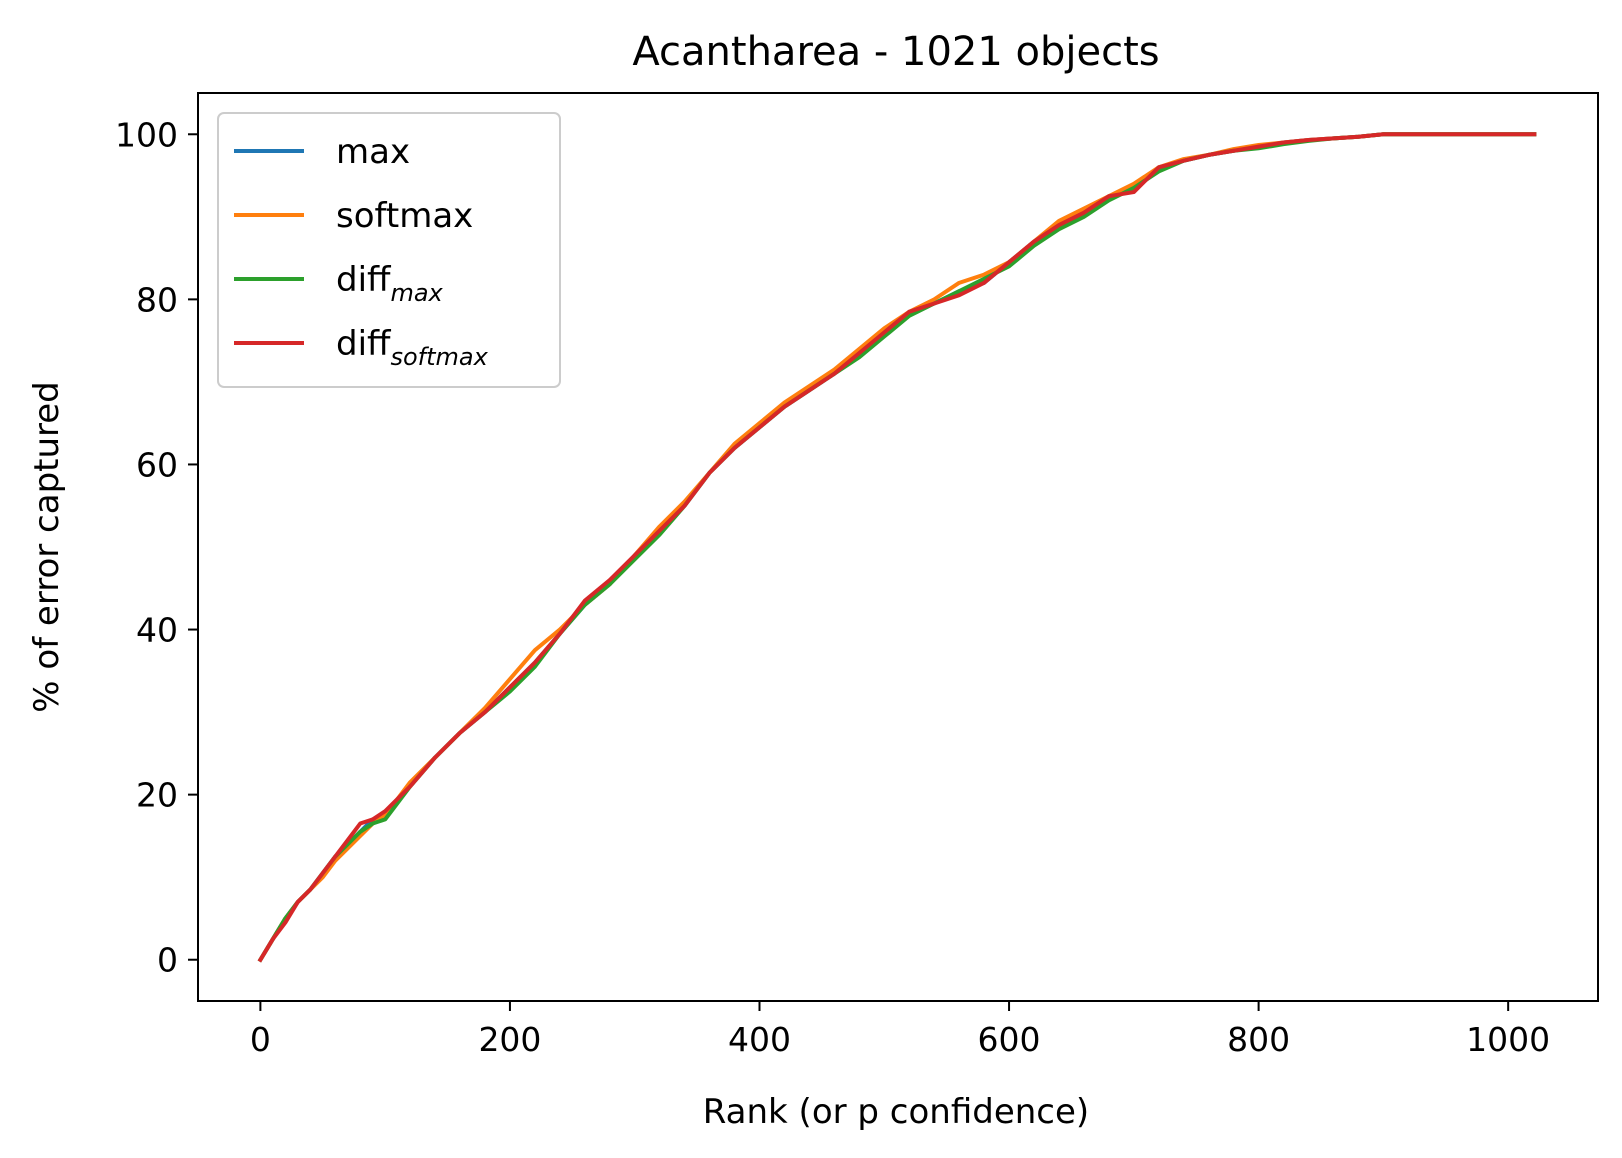  What do you see at coordinates (404, 216) in the screenshot?
I see `legend-label-softmax: softmax` at bounding box center [404, 216].